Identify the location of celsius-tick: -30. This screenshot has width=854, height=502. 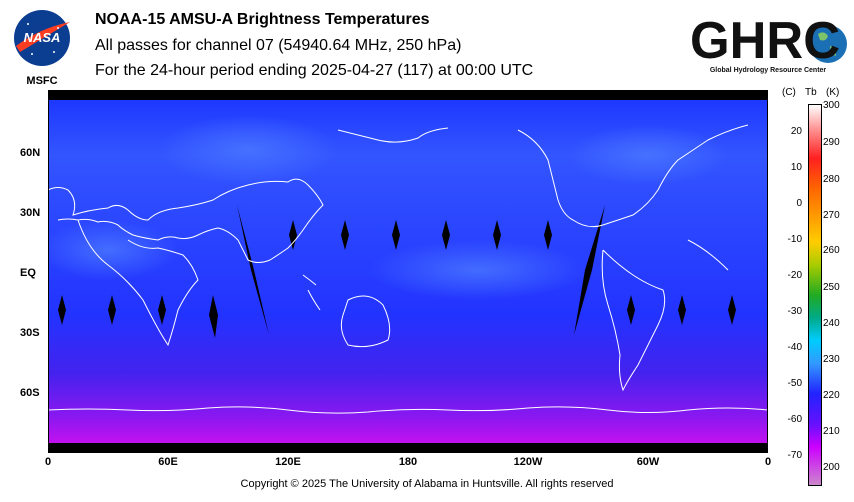
(794, 311).